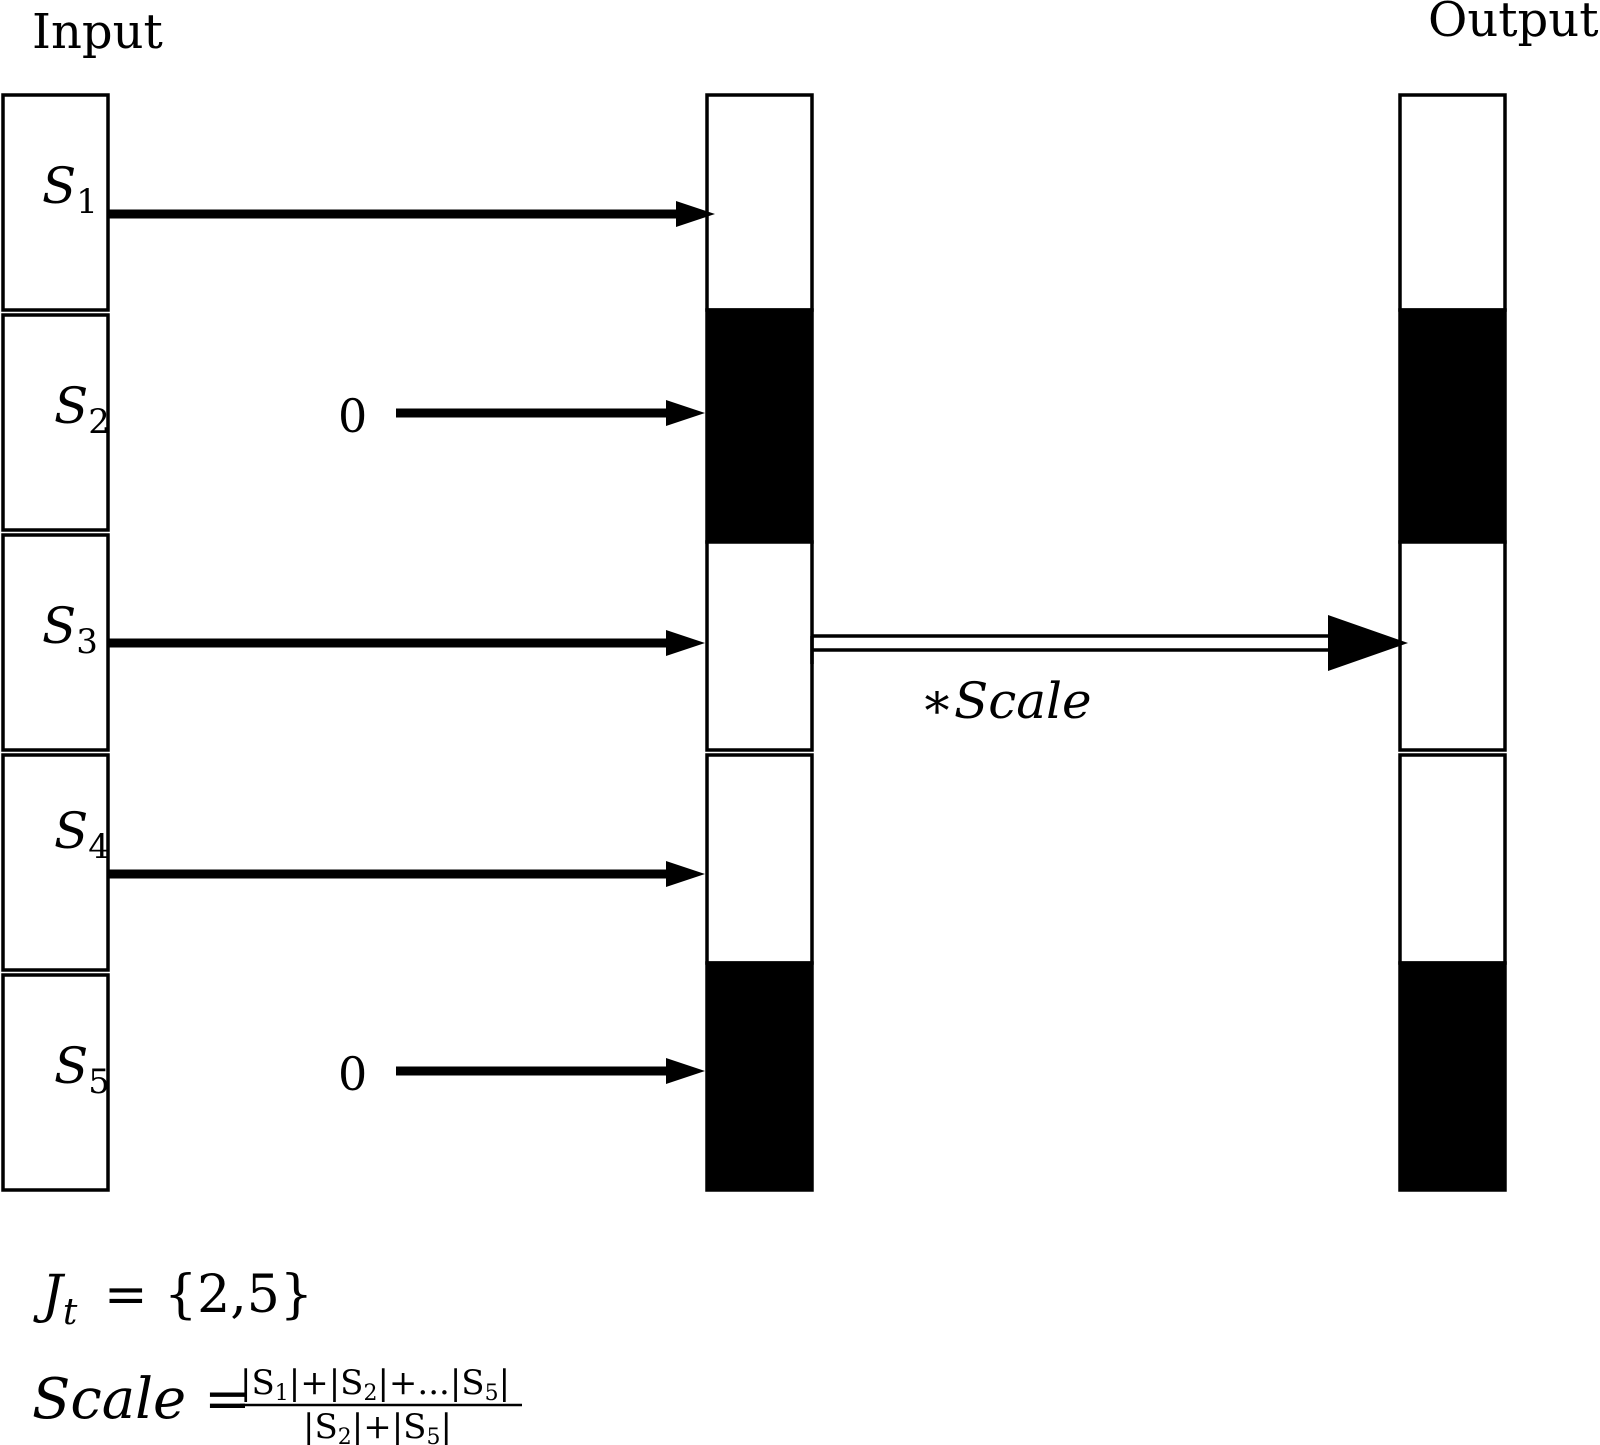 The height and width of the screenshot is (1445, 1600). What do you see at coordinates (70, 629) in the screenshot?
I see `input-label-s3: S3` at bounding box center [70, 629].